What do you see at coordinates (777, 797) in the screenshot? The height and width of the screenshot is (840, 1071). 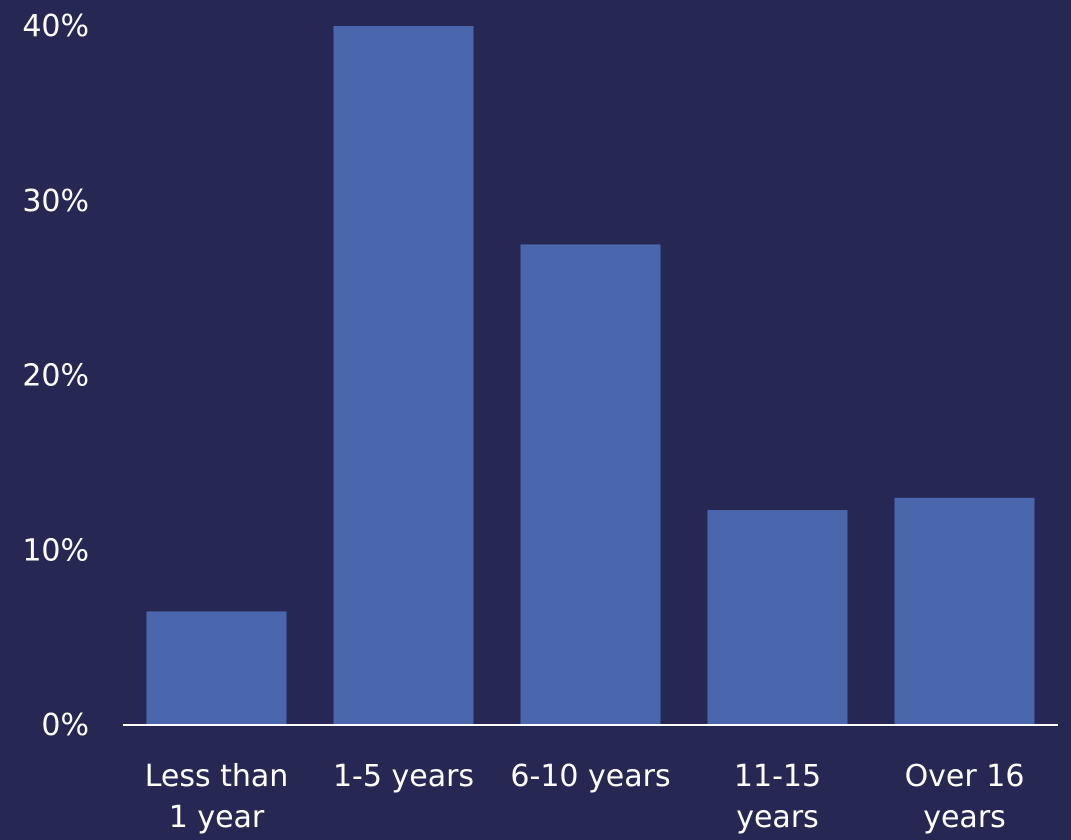 I see `x-tick-label: 11-15 years` at bounding box center [777, 797].